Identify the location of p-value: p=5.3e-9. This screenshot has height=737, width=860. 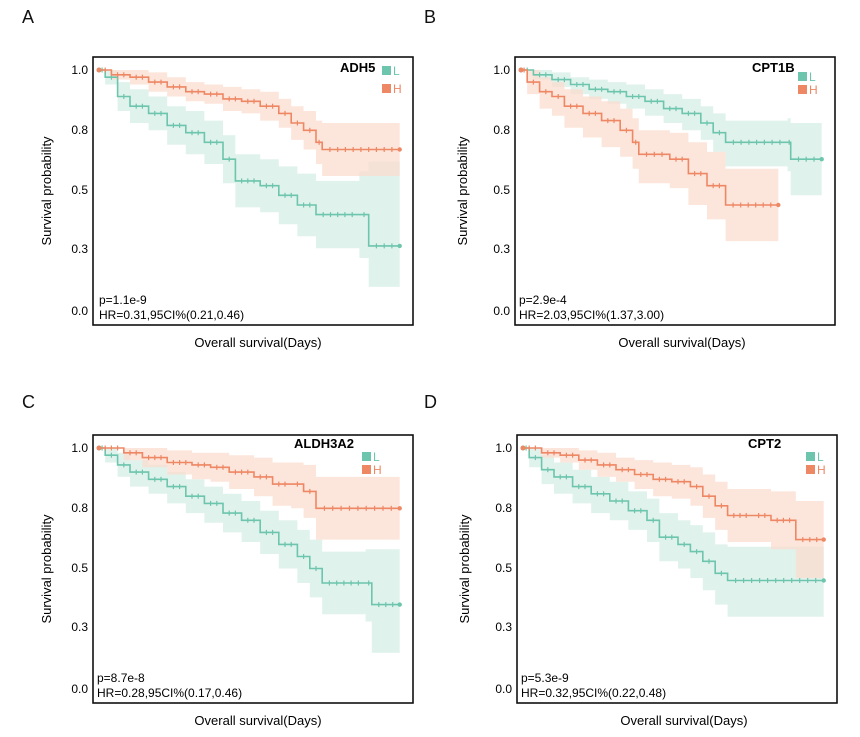
(545, 678).